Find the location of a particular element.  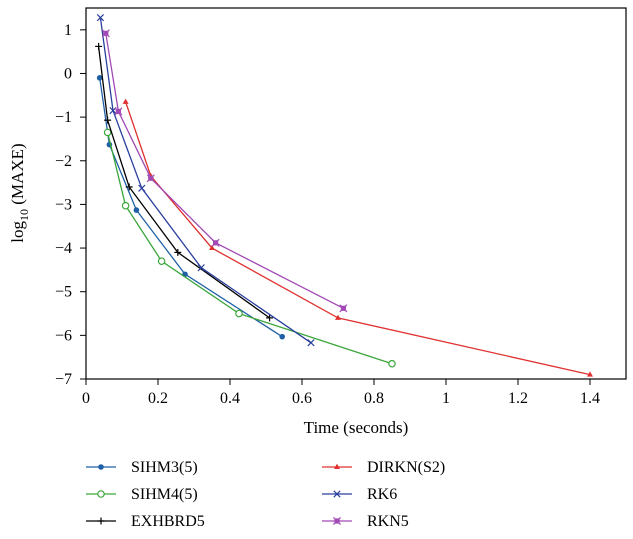

legend-item: RKN5 is located at coordinates (365, 521).